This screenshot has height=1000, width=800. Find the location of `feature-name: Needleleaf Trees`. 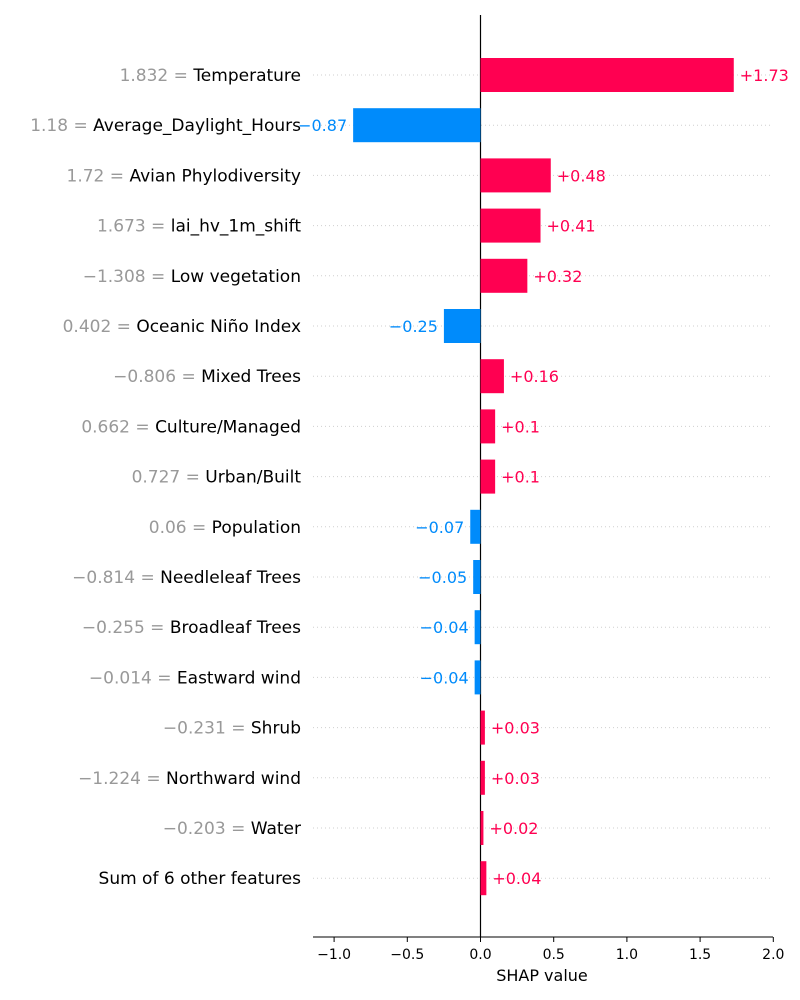

feature-name: Needleleaf Trees is located at coordinates (230, 578).